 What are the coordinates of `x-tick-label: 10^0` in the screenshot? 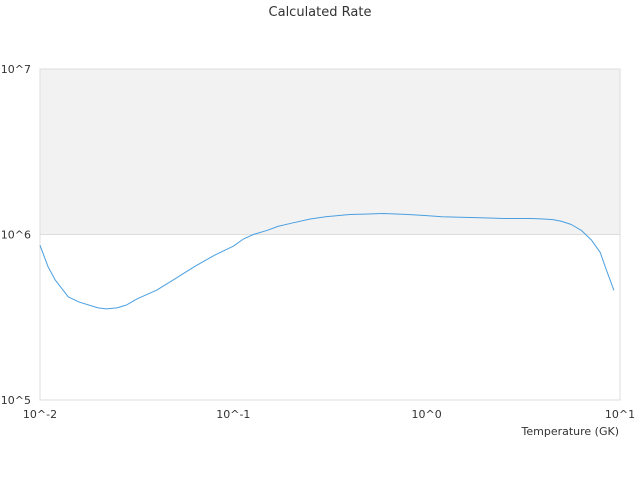 It's located at (427, 414).